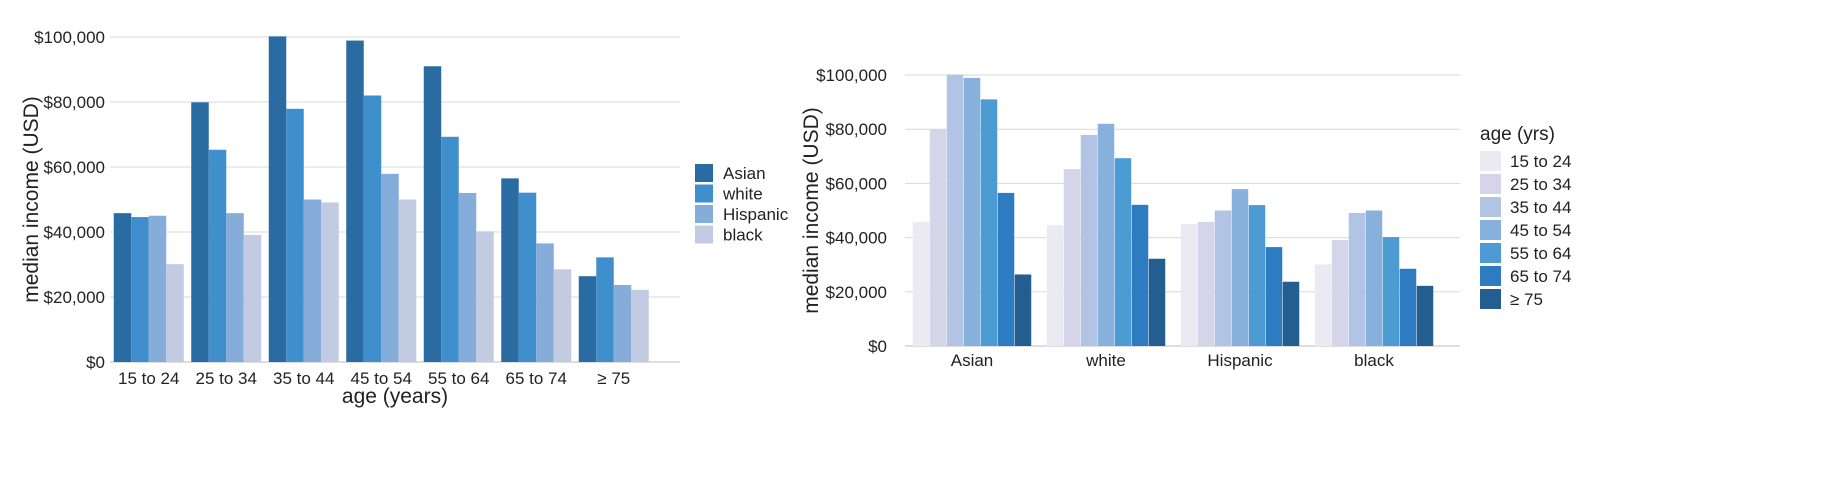 Image resolution: width=1845 pixels, height=483 pixels. What do you see at coordinates (1374, 360) in the screenshot?
I see `x-tick-label: black` at bounding box center [1374, 360].